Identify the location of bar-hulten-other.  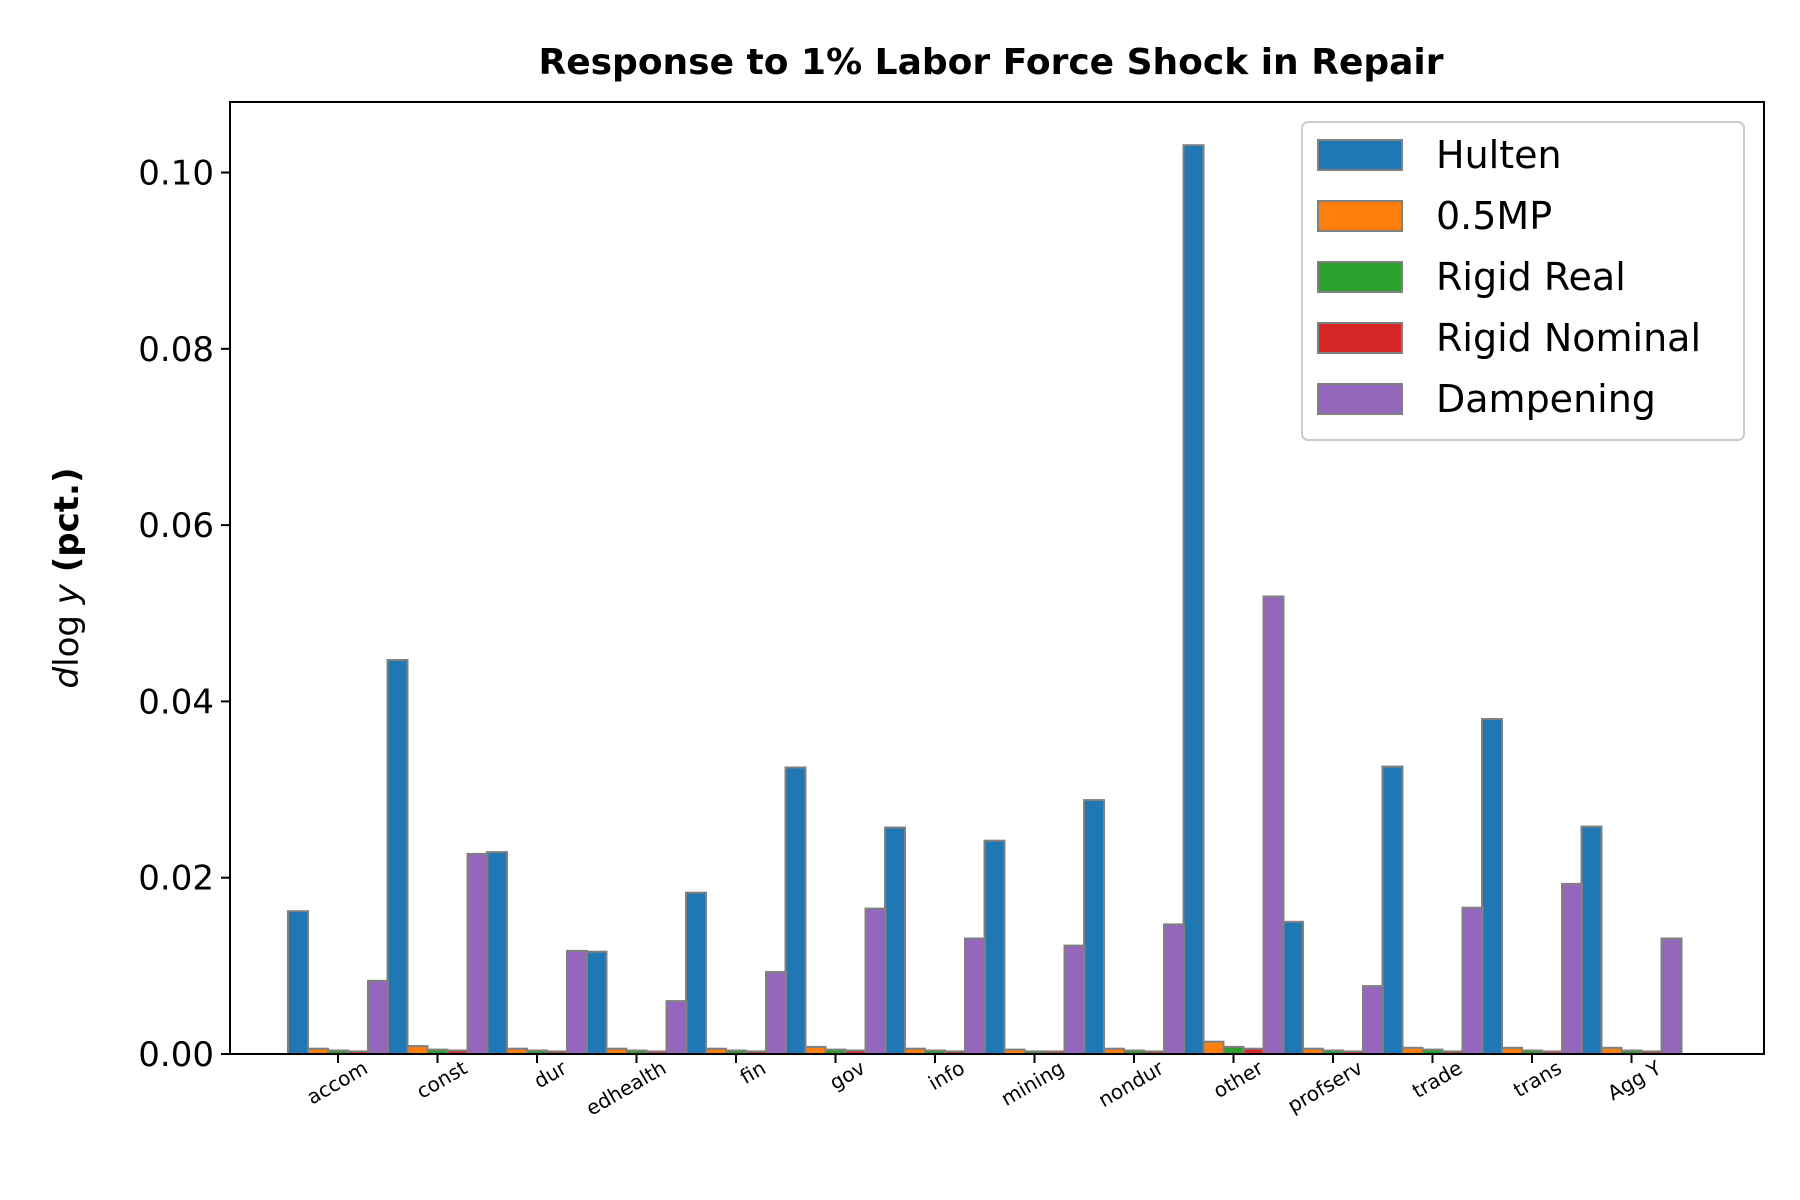
(1193, 599).